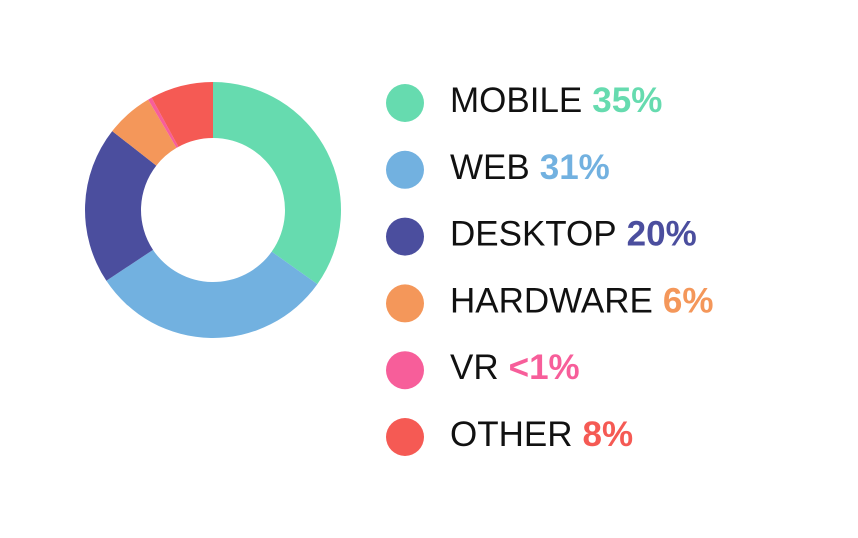 The width and height of the screenshot is (858, 538). I want to click on legend-entry: DESKTOP 20%, so click(573, 234).